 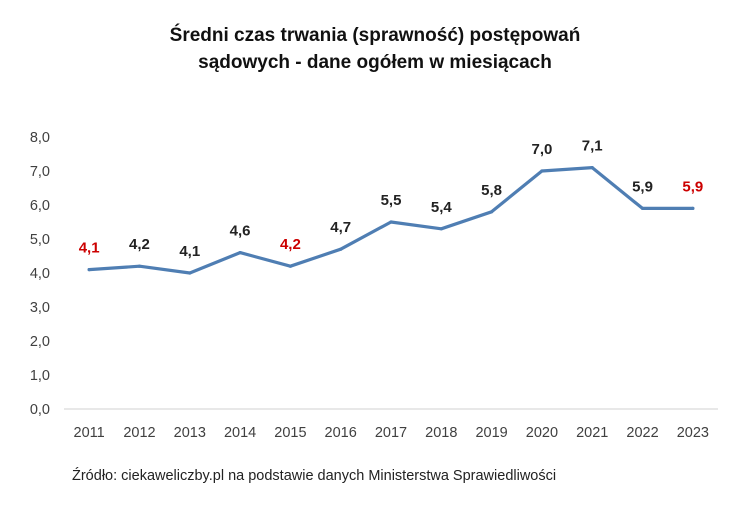 What do you see at coordinates (40, 138) in the screenshot?
I see `y-tick-label: 8,0` at bounding box center [40, 138].